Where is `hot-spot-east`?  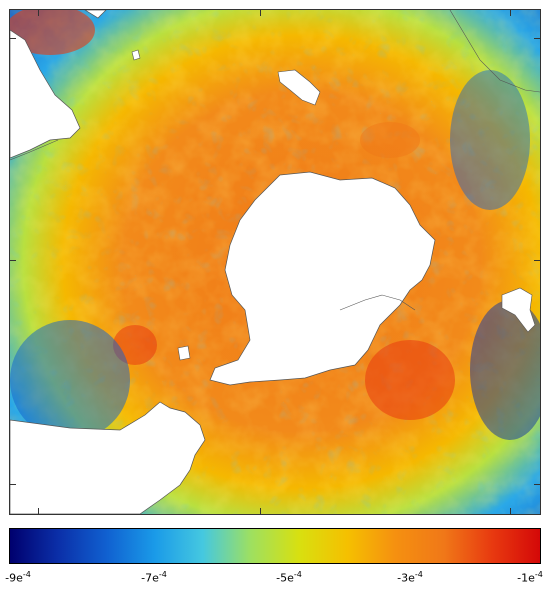
hot-spot-east is located at coordinates (410, 380).